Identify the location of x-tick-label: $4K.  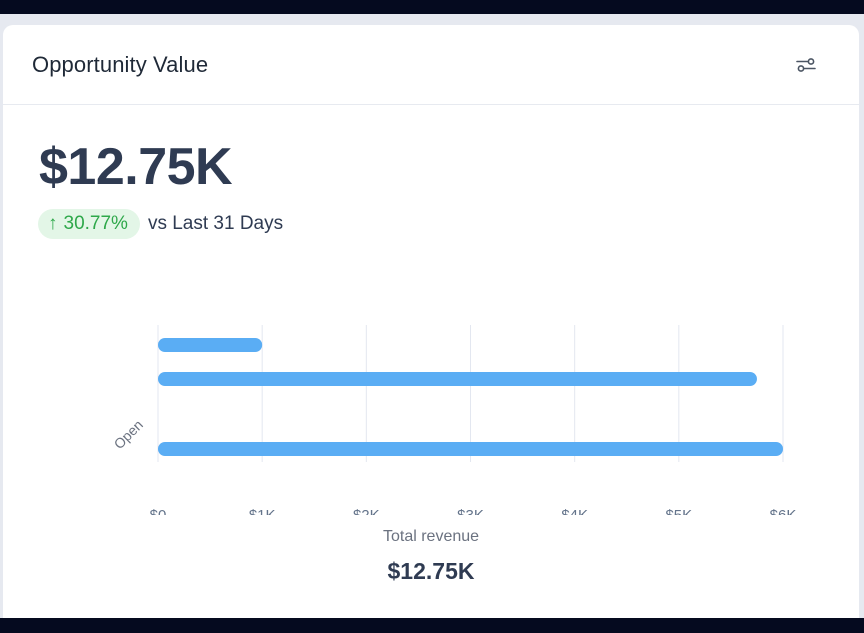
(574, 511).